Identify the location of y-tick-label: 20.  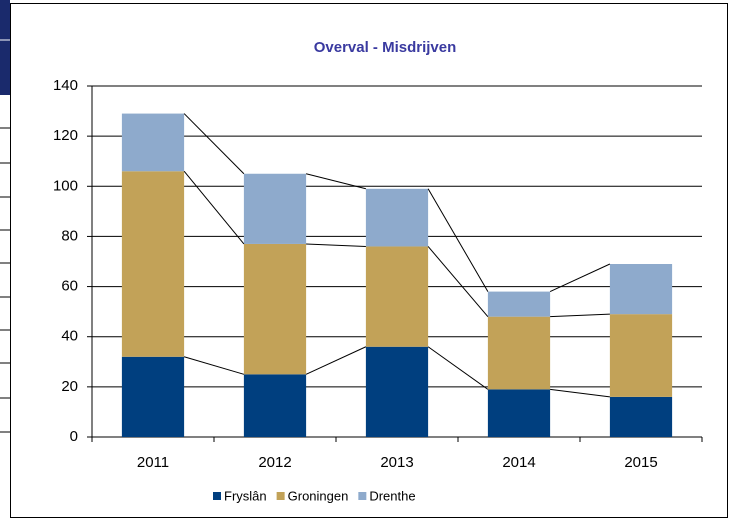
(69, 386).